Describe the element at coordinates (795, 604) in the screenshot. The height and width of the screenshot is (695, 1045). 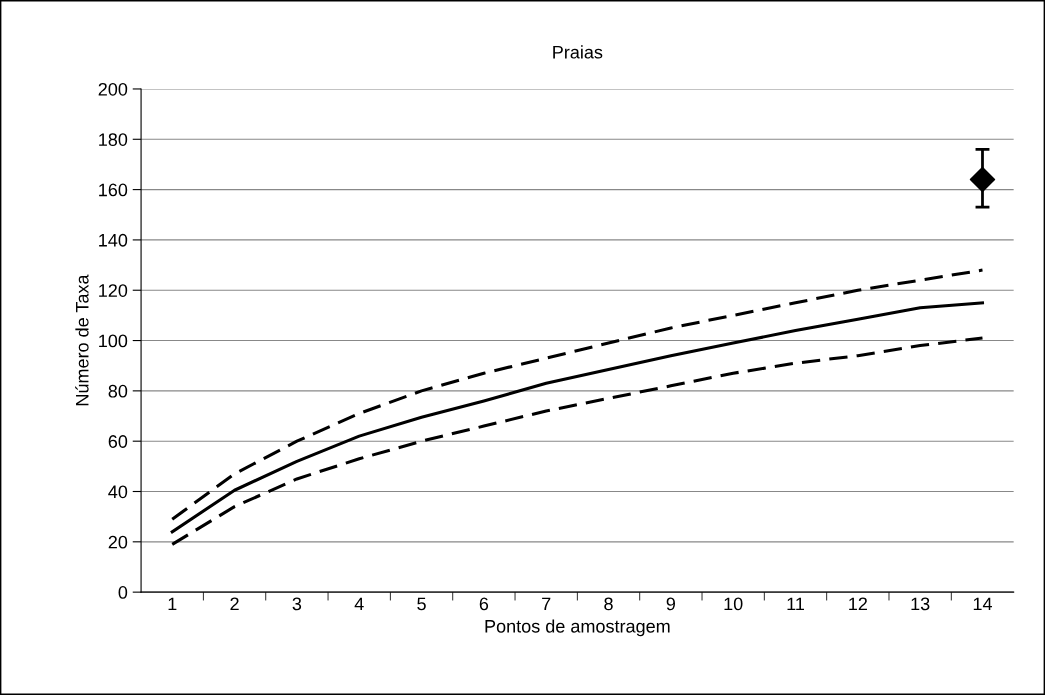
I see `x-tick-label: 11` at that location.